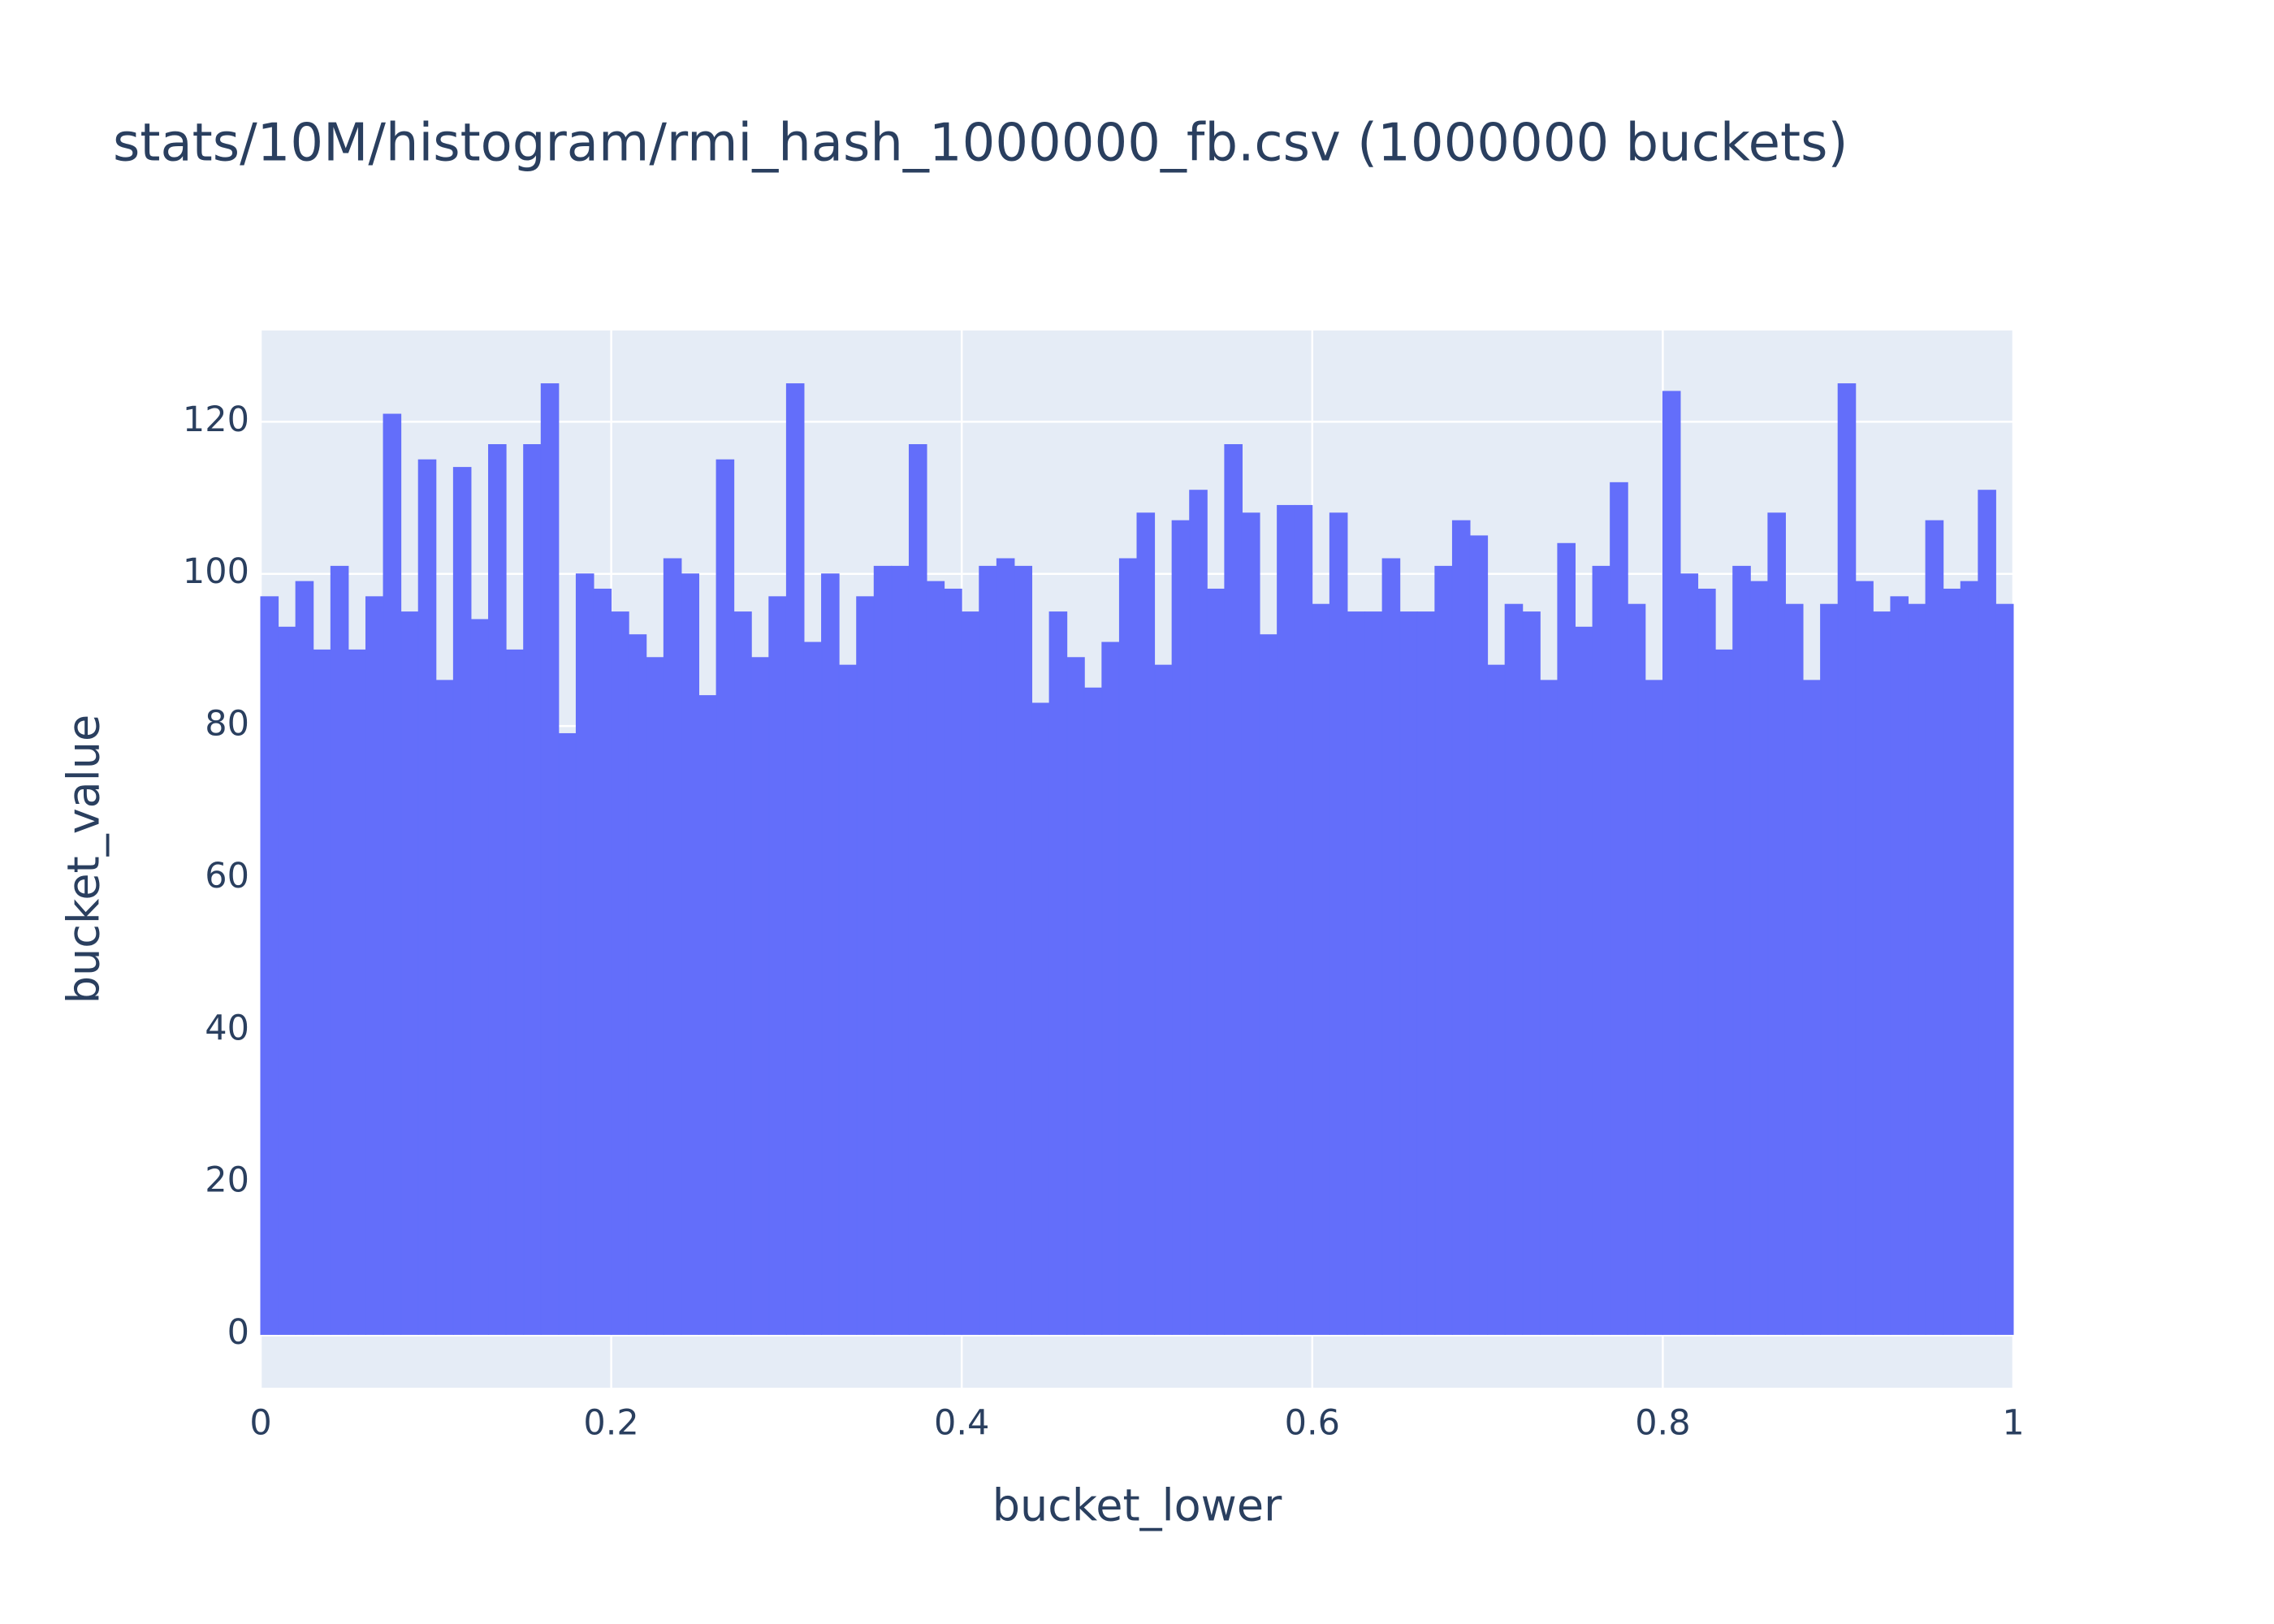 Image resolution: width=2274 pixels, height=1624 pixels. I want to click on x-tick-label: 0.6, so click(1312, 1424).